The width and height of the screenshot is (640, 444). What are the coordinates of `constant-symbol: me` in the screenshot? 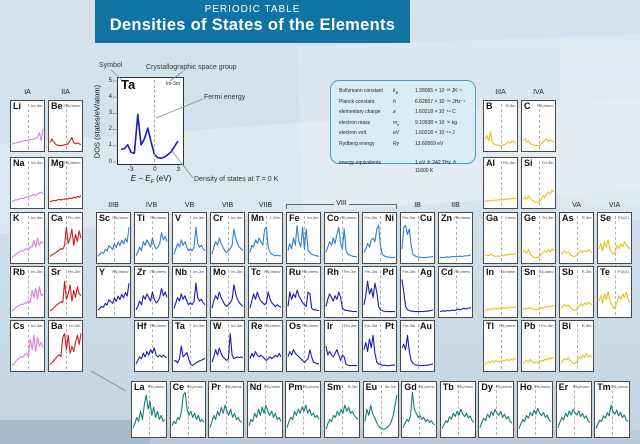 It's located at (396, 123).